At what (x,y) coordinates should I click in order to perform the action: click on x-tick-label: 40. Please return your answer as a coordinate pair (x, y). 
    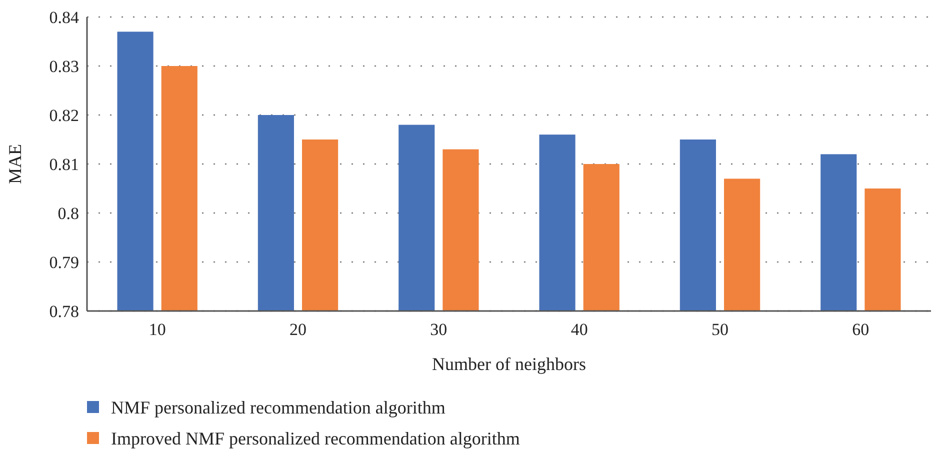
    Looking at the image, I should click on (579, 329).